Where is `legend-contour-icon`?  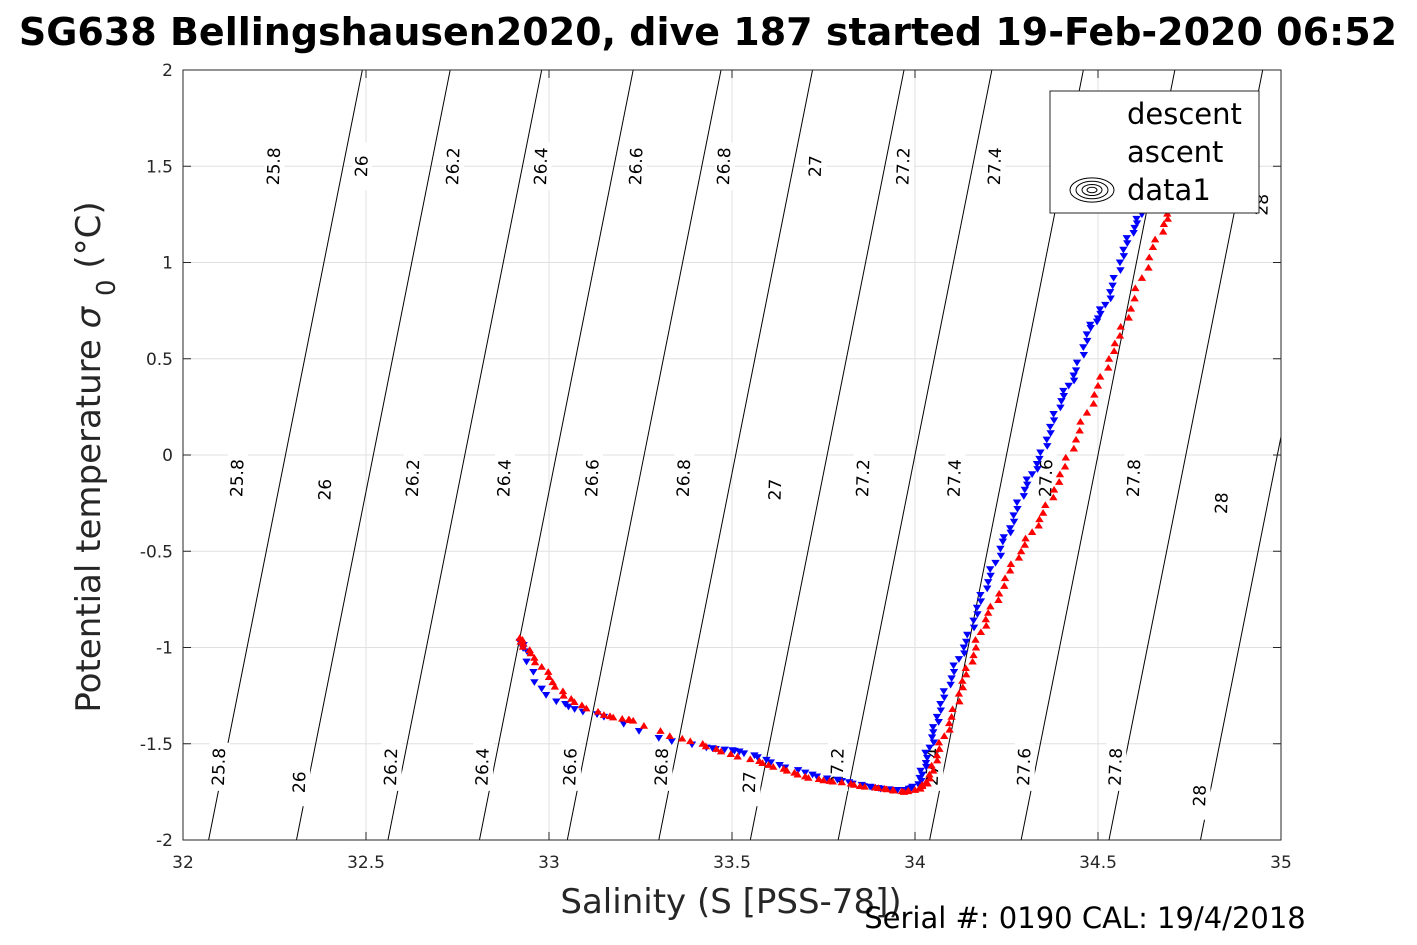 legend-contour-icon is located at coordinates (1092, 190).